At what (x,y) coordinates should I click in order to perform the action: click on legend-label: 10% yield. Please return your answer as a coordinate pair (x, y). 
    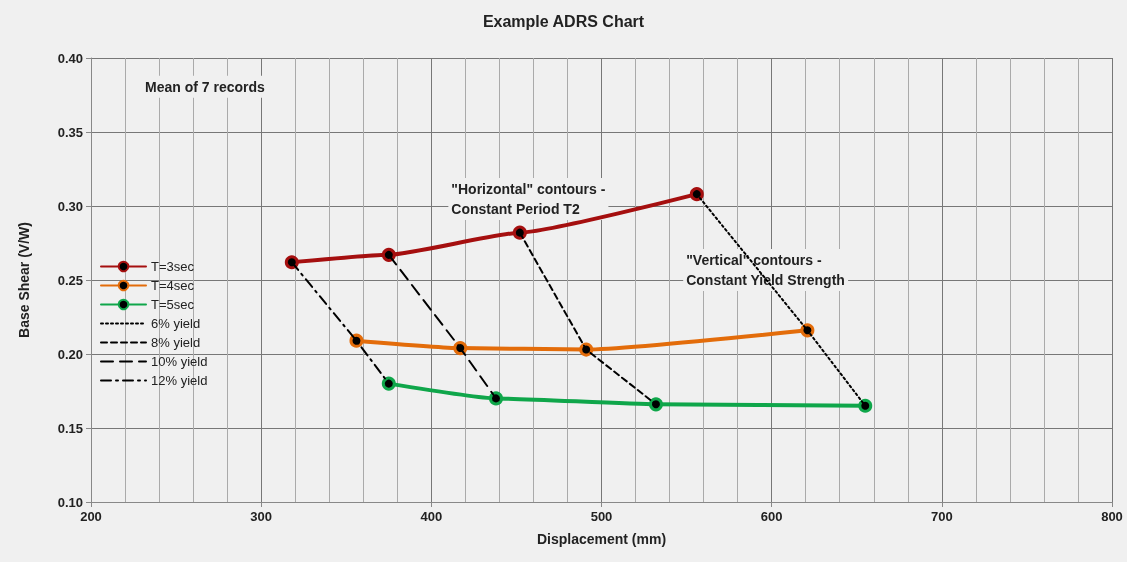
    Looking at the image, I should click on (179, 361).